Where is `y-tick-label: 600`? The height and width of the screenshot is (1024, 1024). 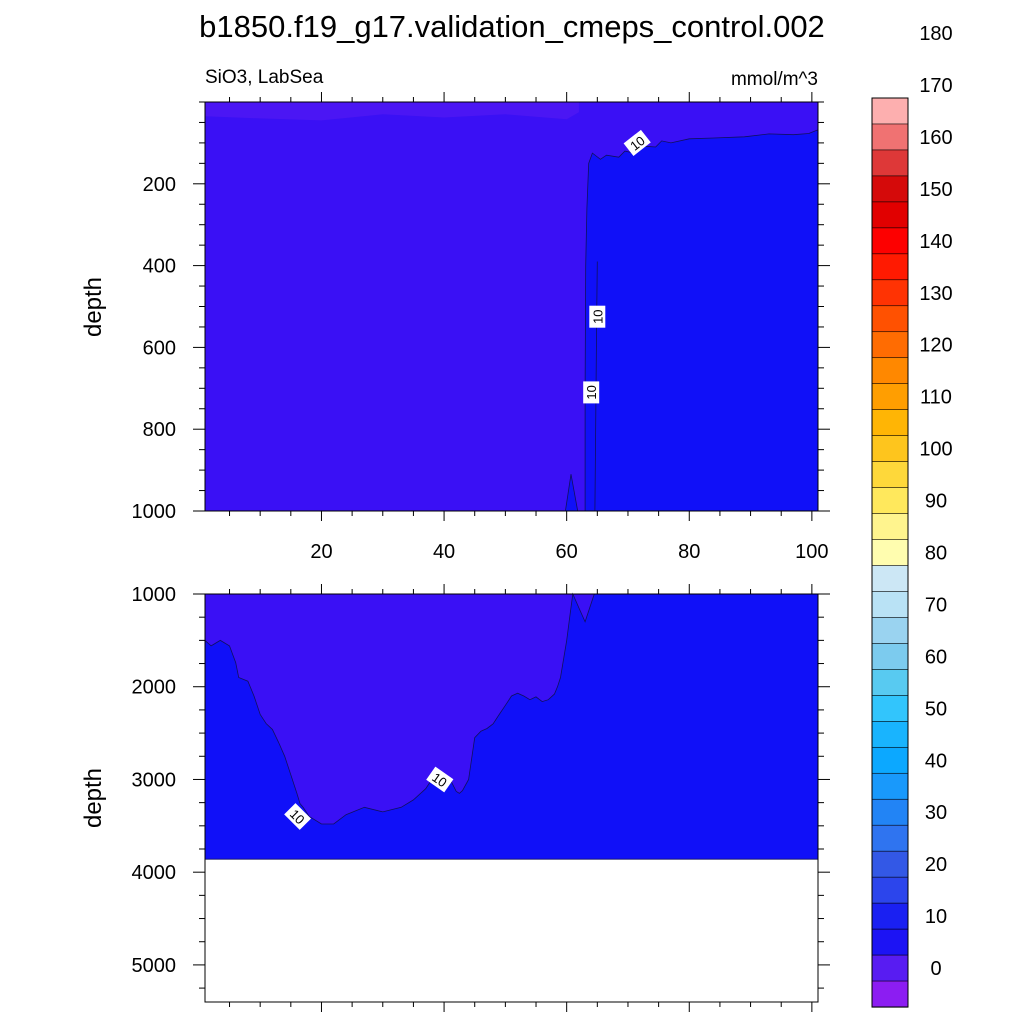 y-tick-label: 600 is located at coordinates (159, 348).